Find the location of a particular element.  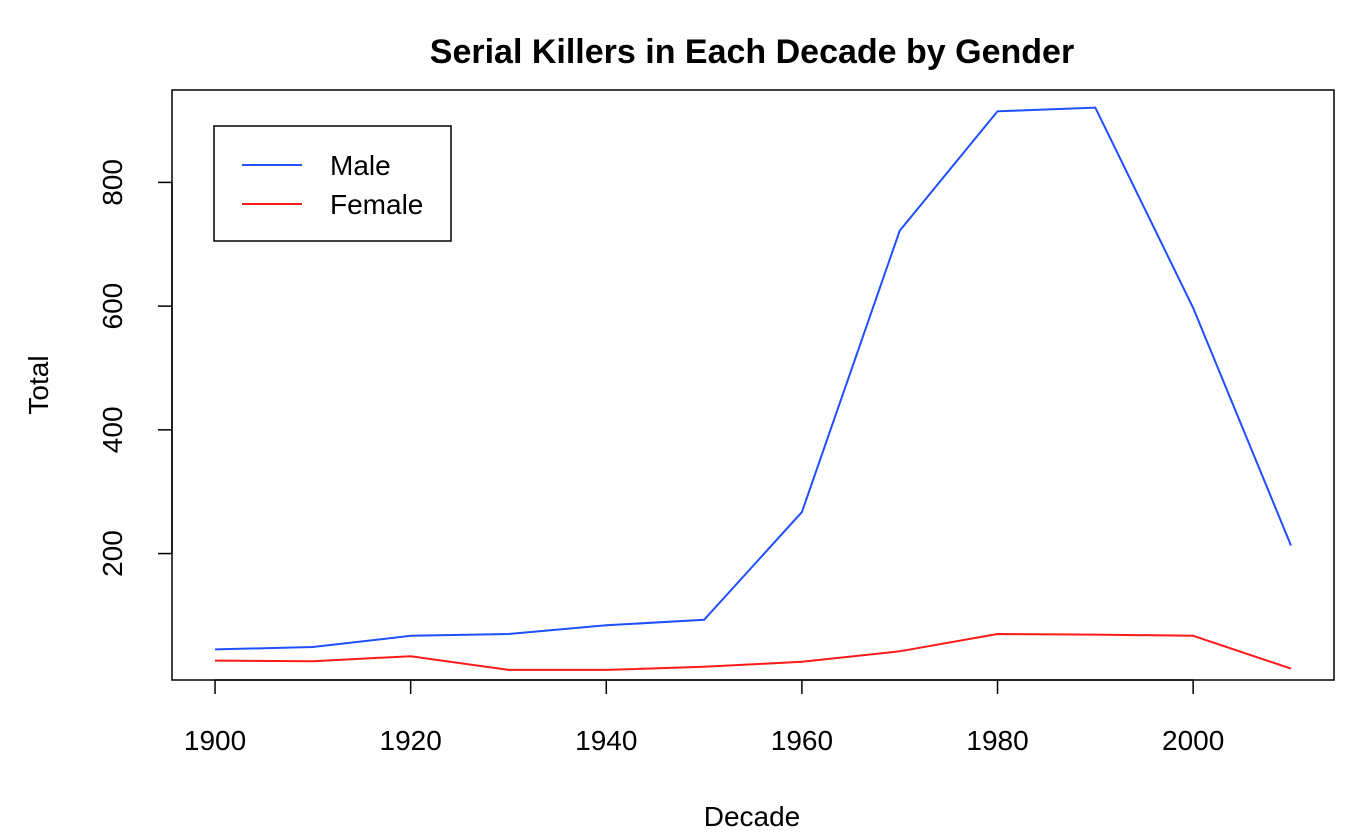

legend-label-male: Male is located at coordinates (360, 165).